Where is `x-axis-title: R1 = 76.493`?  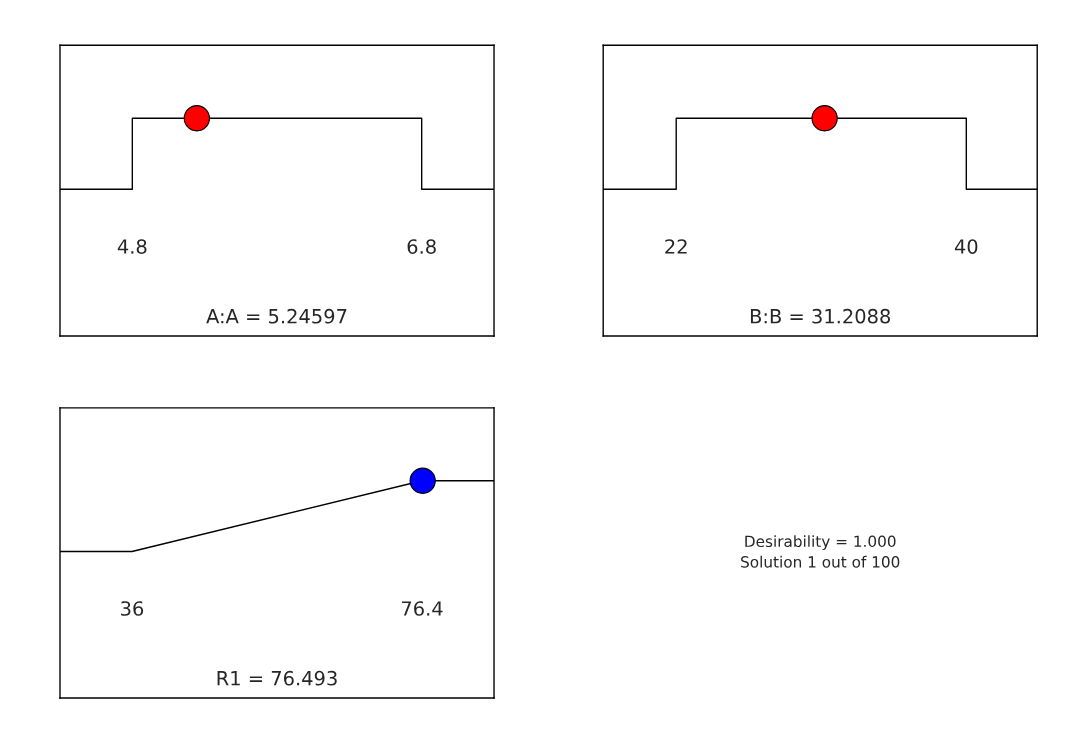 x-axis-title: R1 = 76.493 is located at coordinates (277, 678).